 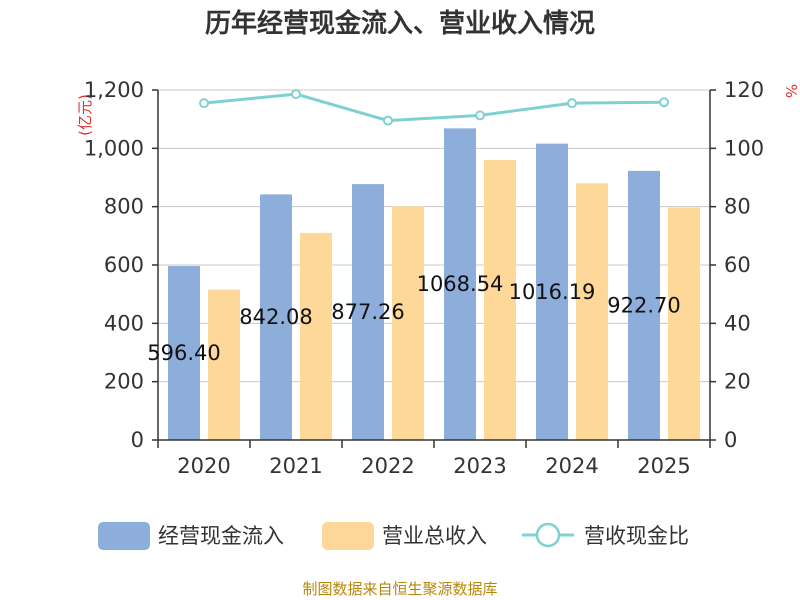 I want to click on ratio-line-path, so click(x=434, y=107).